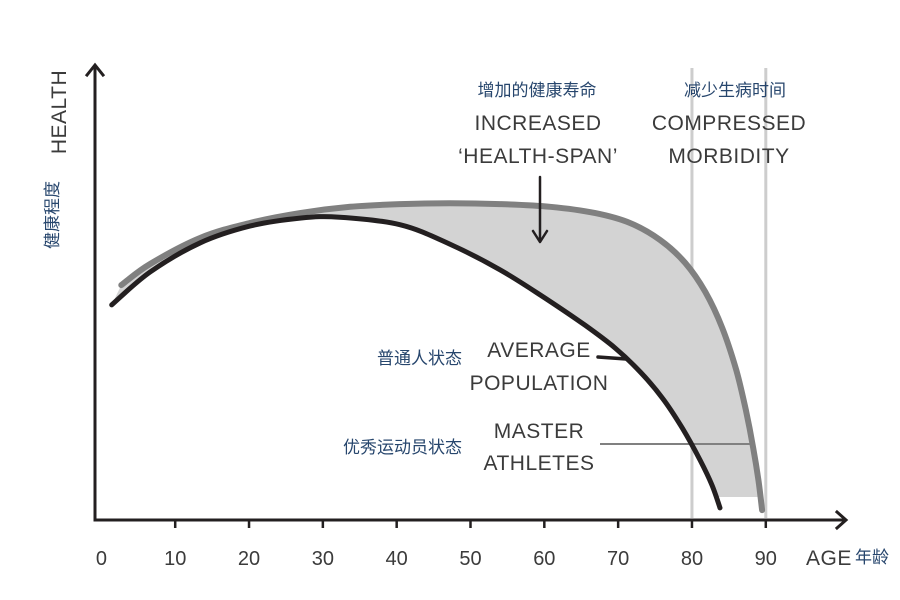  What do you see at coordinates (537, 123) in the screenshot?
I see `health-span-label-line-1: INCREASED` at bounding box center [537, 123].